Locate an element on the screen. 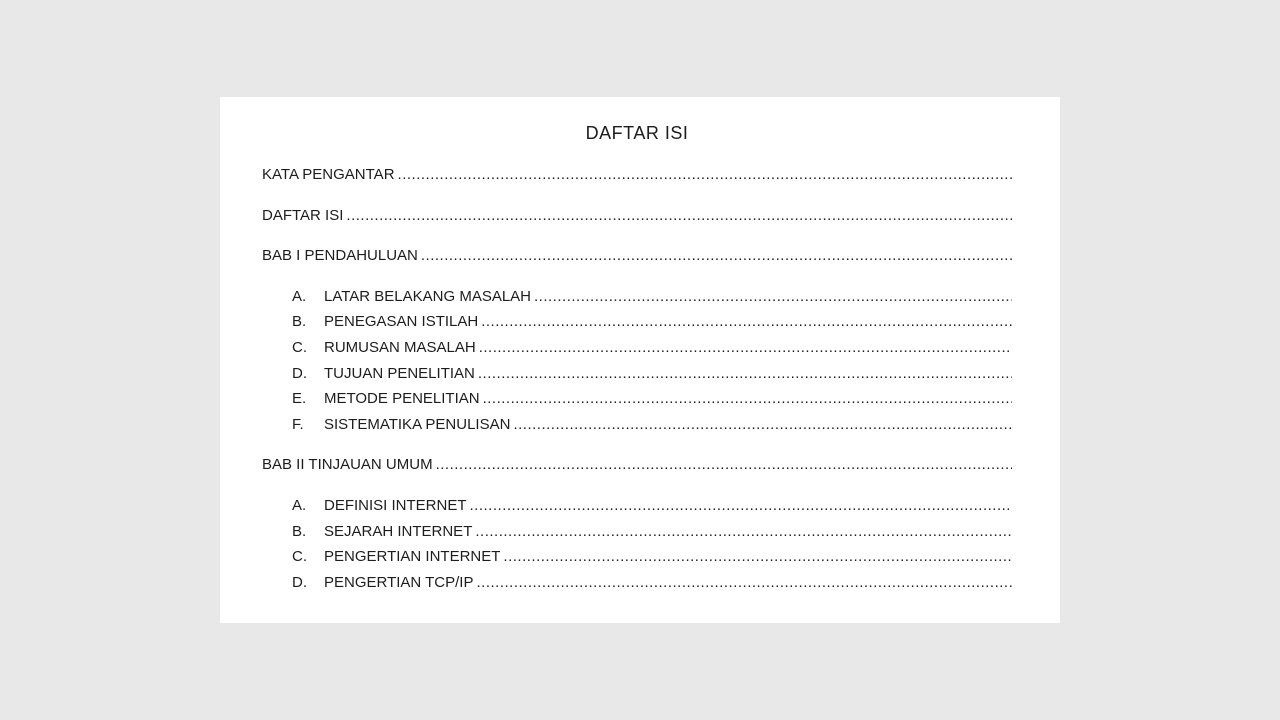  toc-entry-label: SISTEMATIKA PENULISAN is located at coordinates (417, 424).